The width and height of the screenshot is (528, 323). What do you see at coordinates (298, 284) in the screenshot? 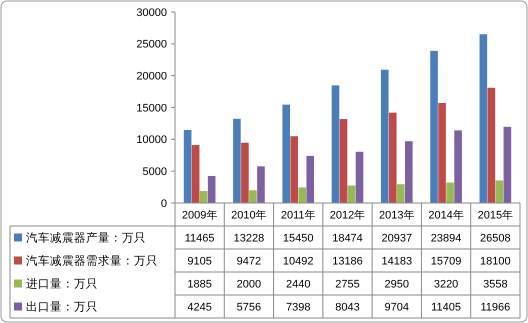
I see `data-label: 2440` at bounding box center [298, 284].